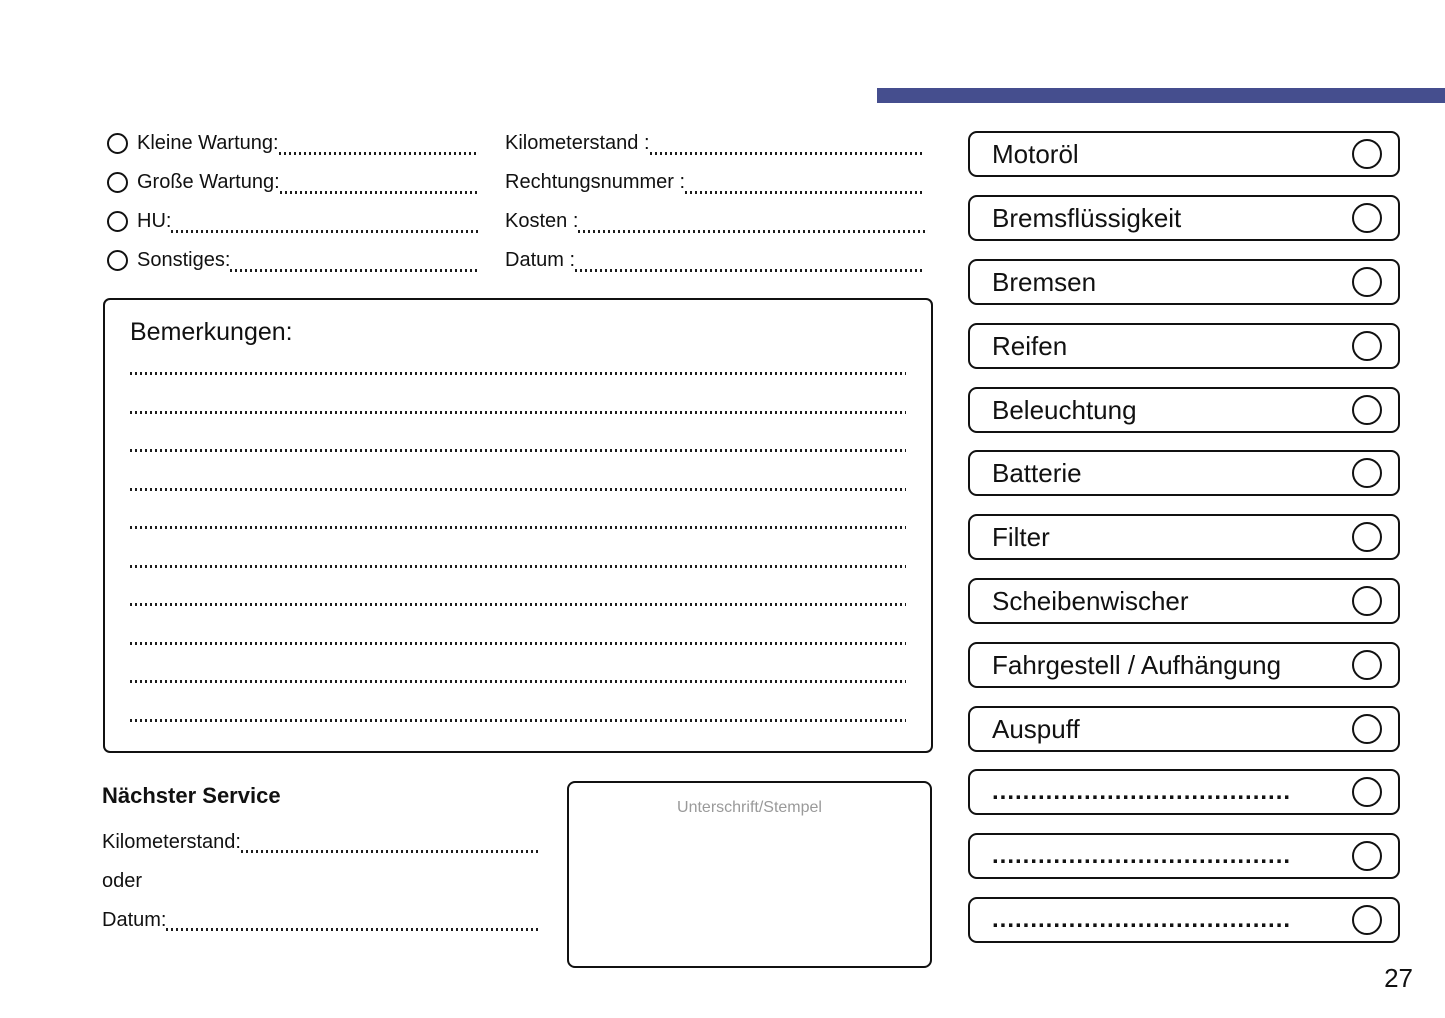 The height and width of the screenshot is (1018, 1445). What do you see at coordinates (292, 221) in the screenshot?
I see `service-type-row-hu: HU:` at bounding box center [292, 221].